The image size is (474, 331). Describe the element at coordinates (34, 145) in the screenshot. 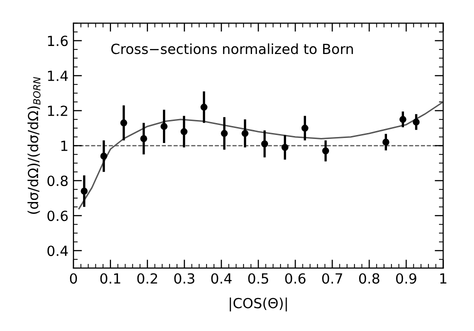

I see `y-axis-title: (dσ/dΩ)/(dσ/dΩ)$_{BORN}$` at that location.